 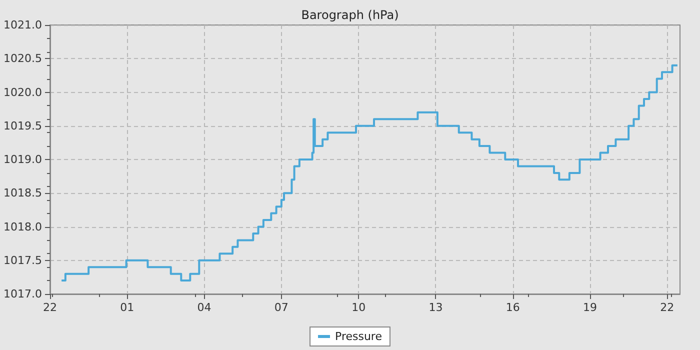 I want to click on y-tick-label: 1017.0, so click(x=23, y=294).